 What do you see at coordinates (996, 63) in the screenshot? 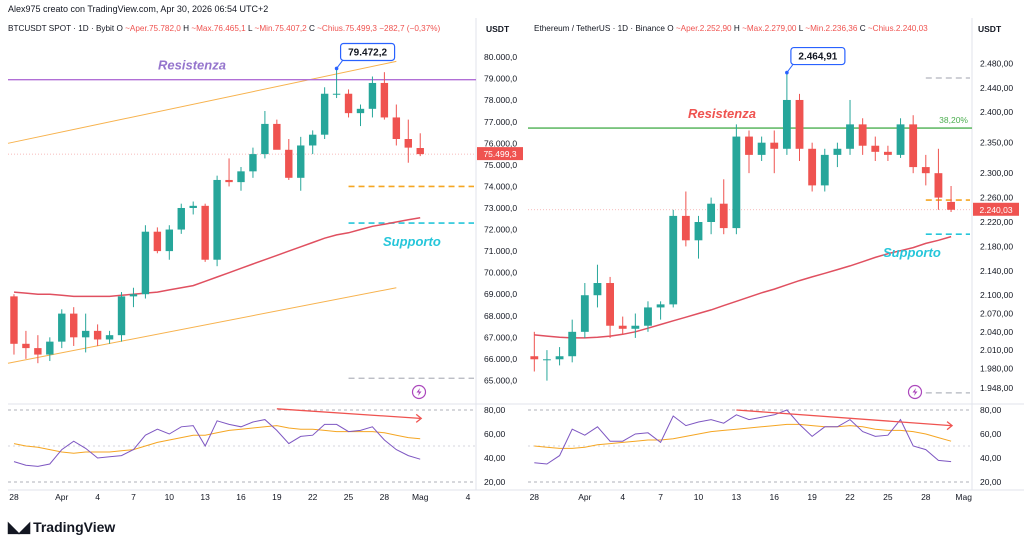
I see `eth-price-tick: 2.480,00` at bounding box center [996, 63].